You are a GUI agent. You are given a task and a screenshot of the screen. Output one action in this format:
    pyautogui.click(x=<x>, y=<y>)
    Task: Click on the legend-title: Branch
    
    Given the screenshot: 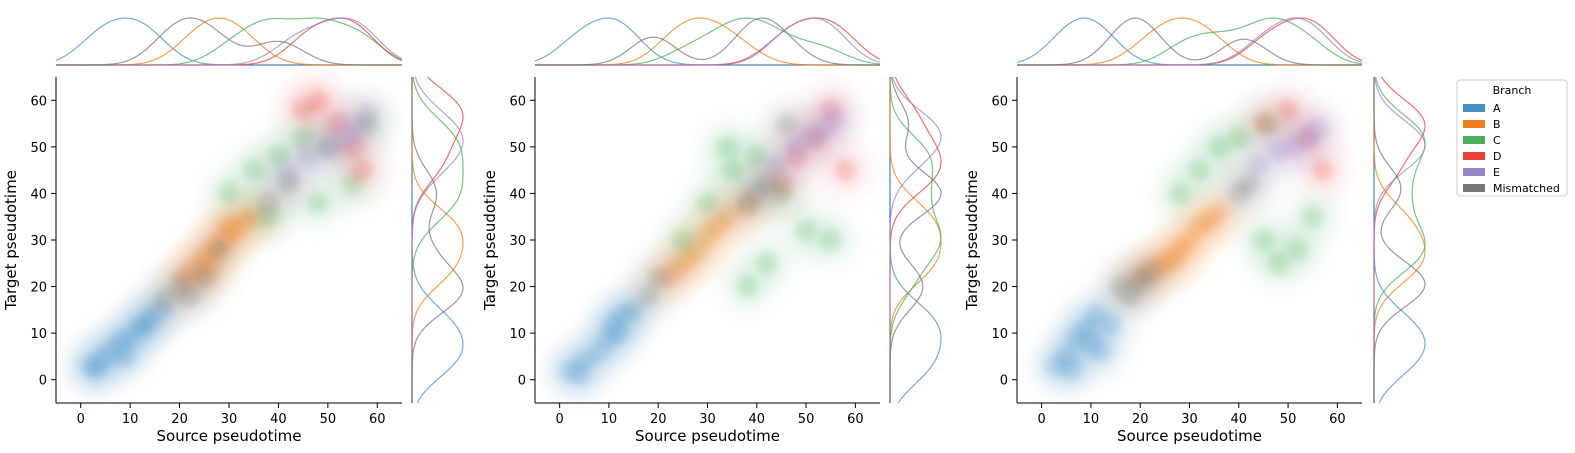 What is the action you would take?
    pyautogui.click(x=1512, y=90)
    